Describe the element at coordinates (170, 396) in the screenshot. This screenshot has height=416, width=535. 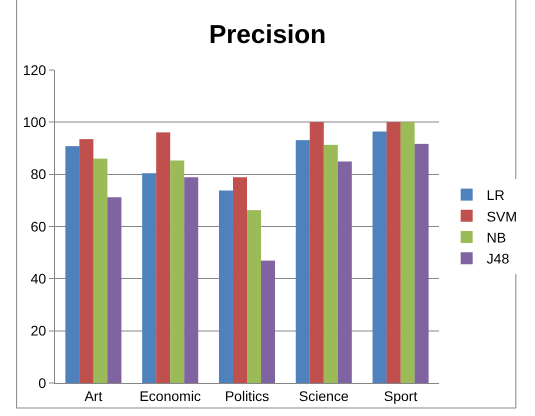
I see `x-tick-label: Economic` at that location.